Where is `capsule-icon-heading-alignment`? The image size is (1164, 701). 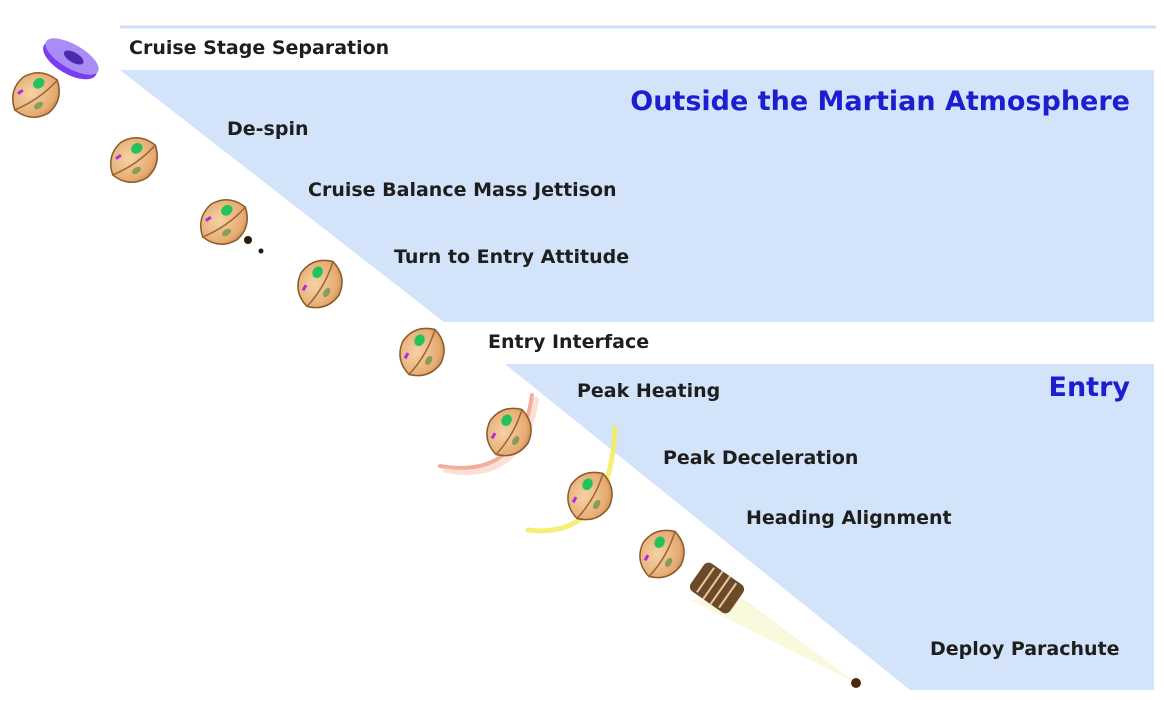
capsule-icon-heading-alignment is located at coordinates (662, 554).